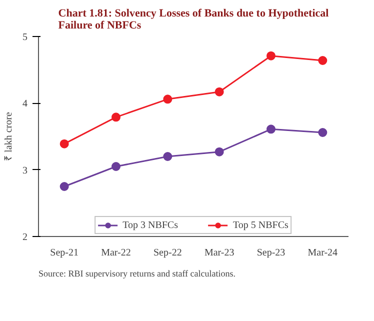  What do you see at coordinates (25, 170) in the screenshot?
I see `y-tick-label: 3` at bounding box center [25, 170].